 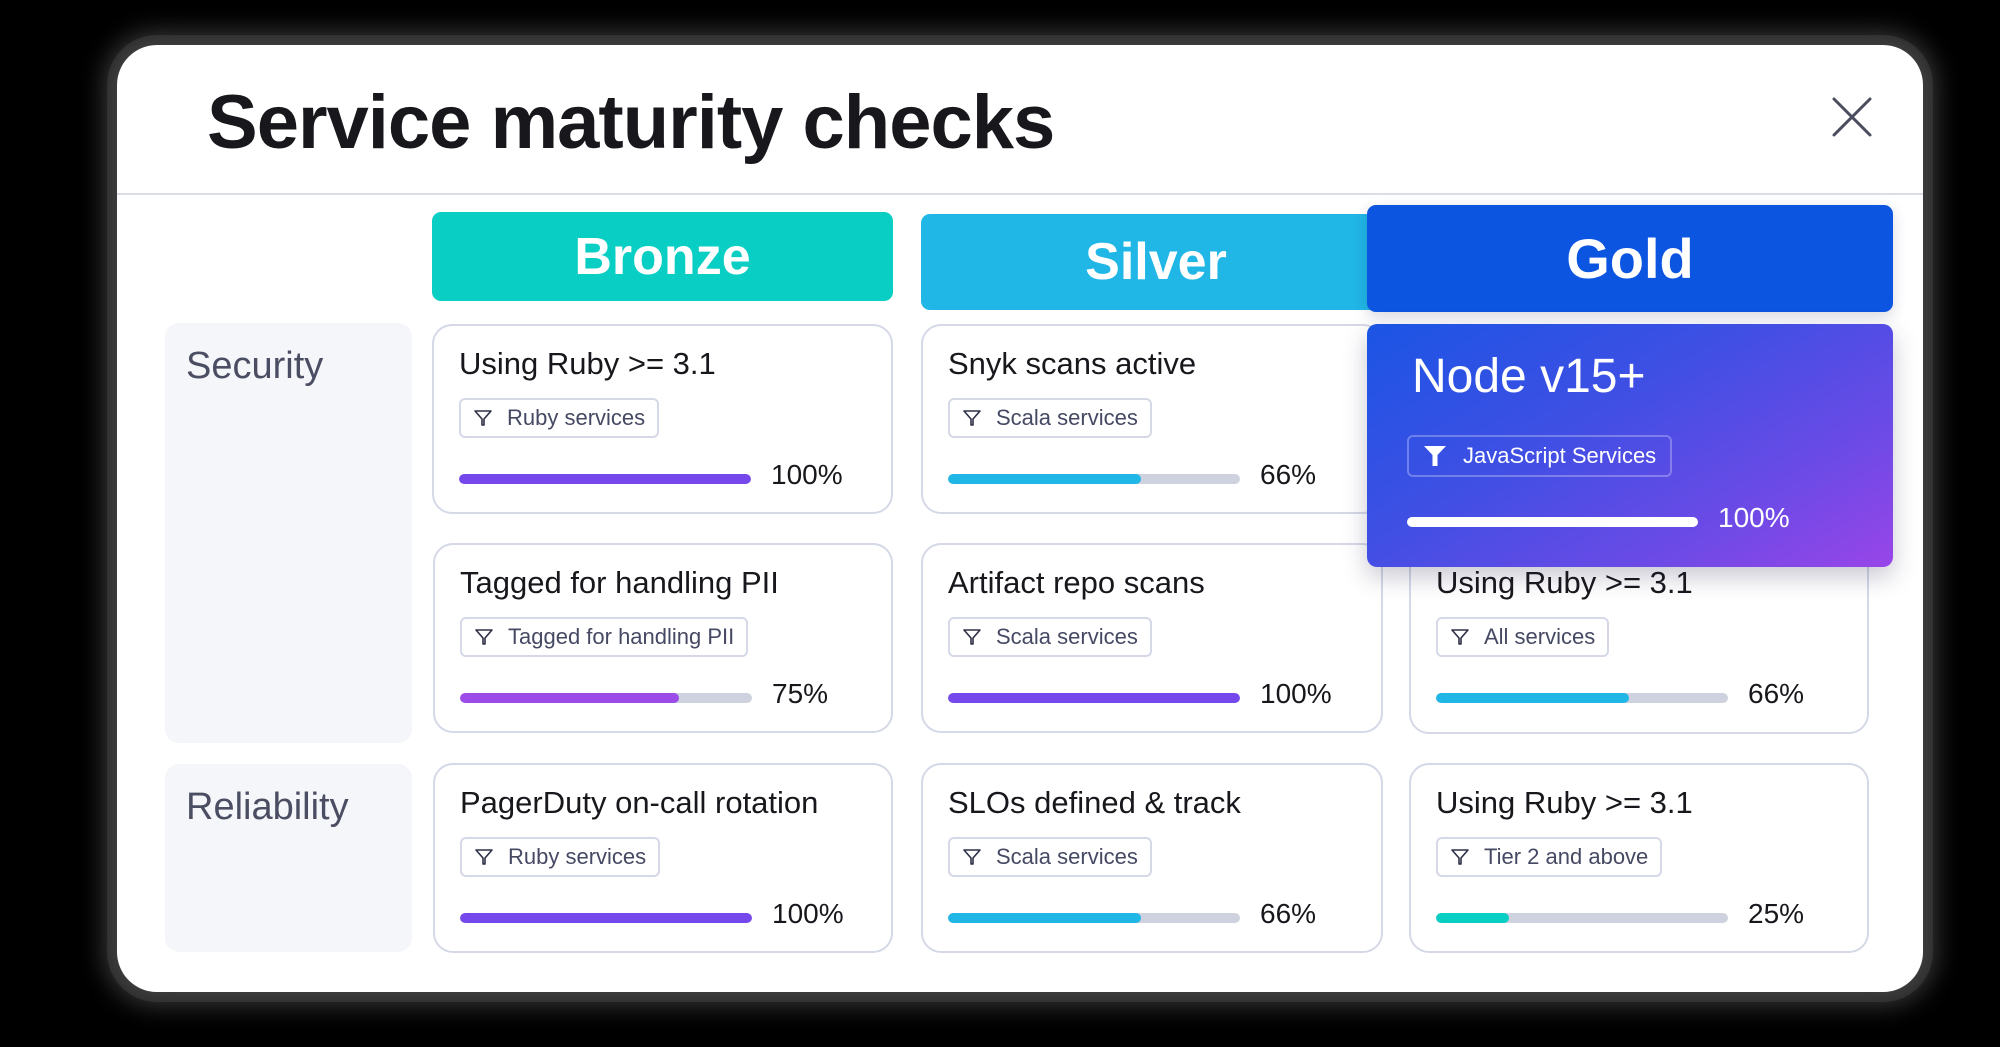 I want to click on category-label: Reliability, so click(x=267, y=807).